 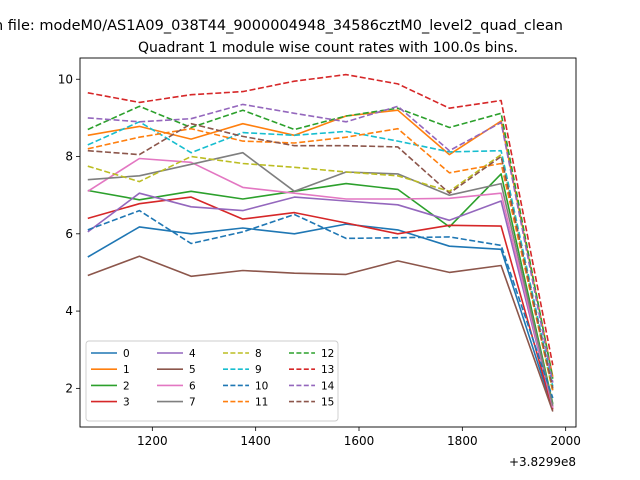 What do you see at coordinates (192, 386) in the screenshot?
I see `legend-label-6: 6` at bounding box center [192, 386].